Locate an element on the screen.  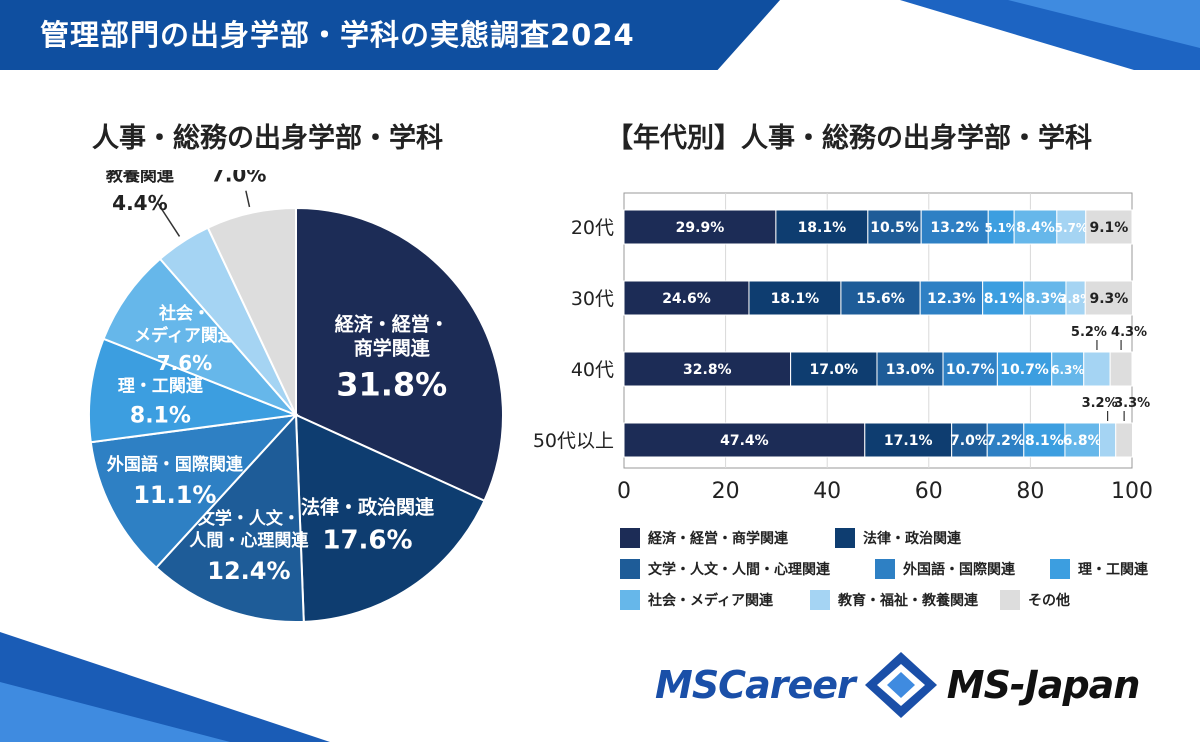
pie-slice-label: 理・工関連 is located at coordinates (161, 385).